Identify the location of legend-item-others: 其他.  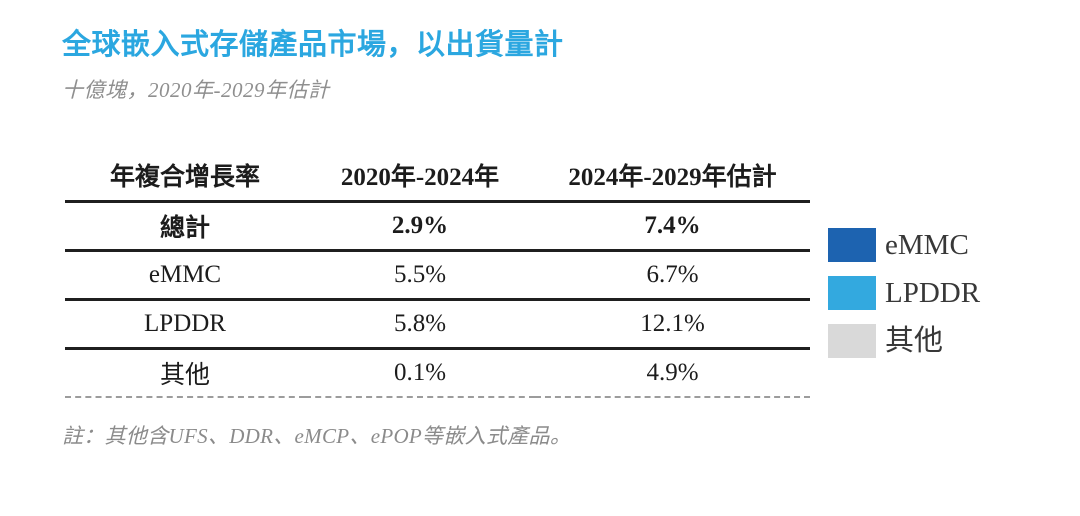
(904, 341).